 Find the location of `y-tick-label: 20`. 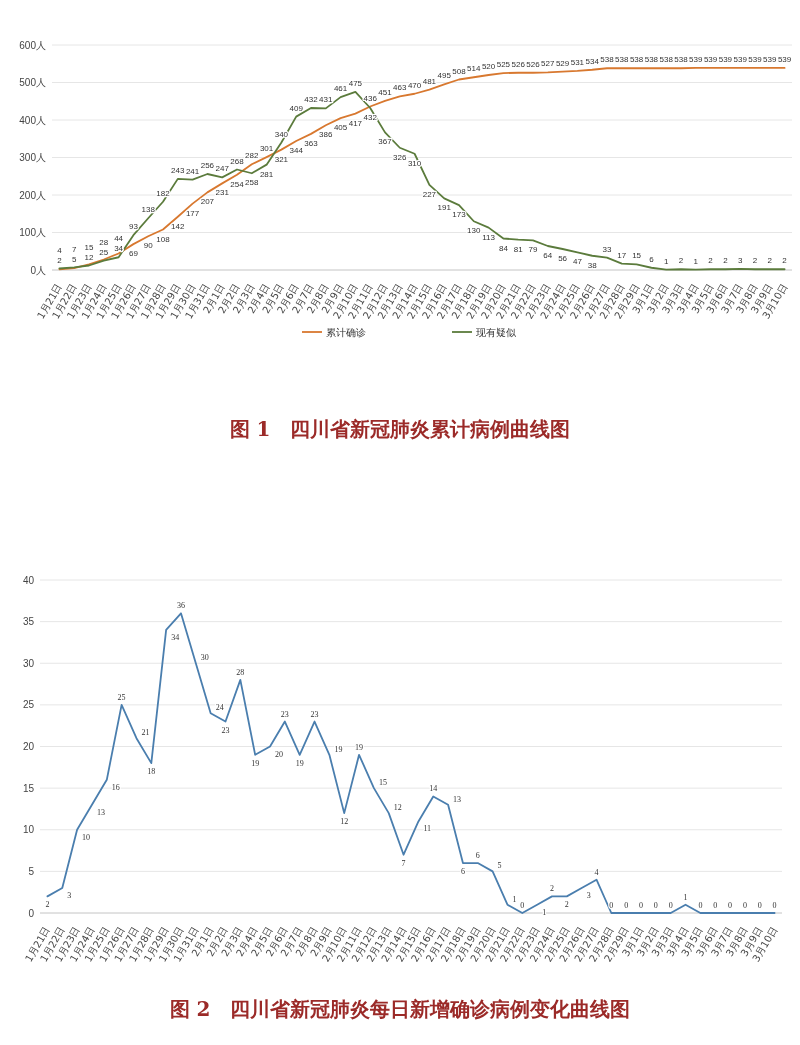

y-tick-label: 20 is located at coordinates (28, 746).